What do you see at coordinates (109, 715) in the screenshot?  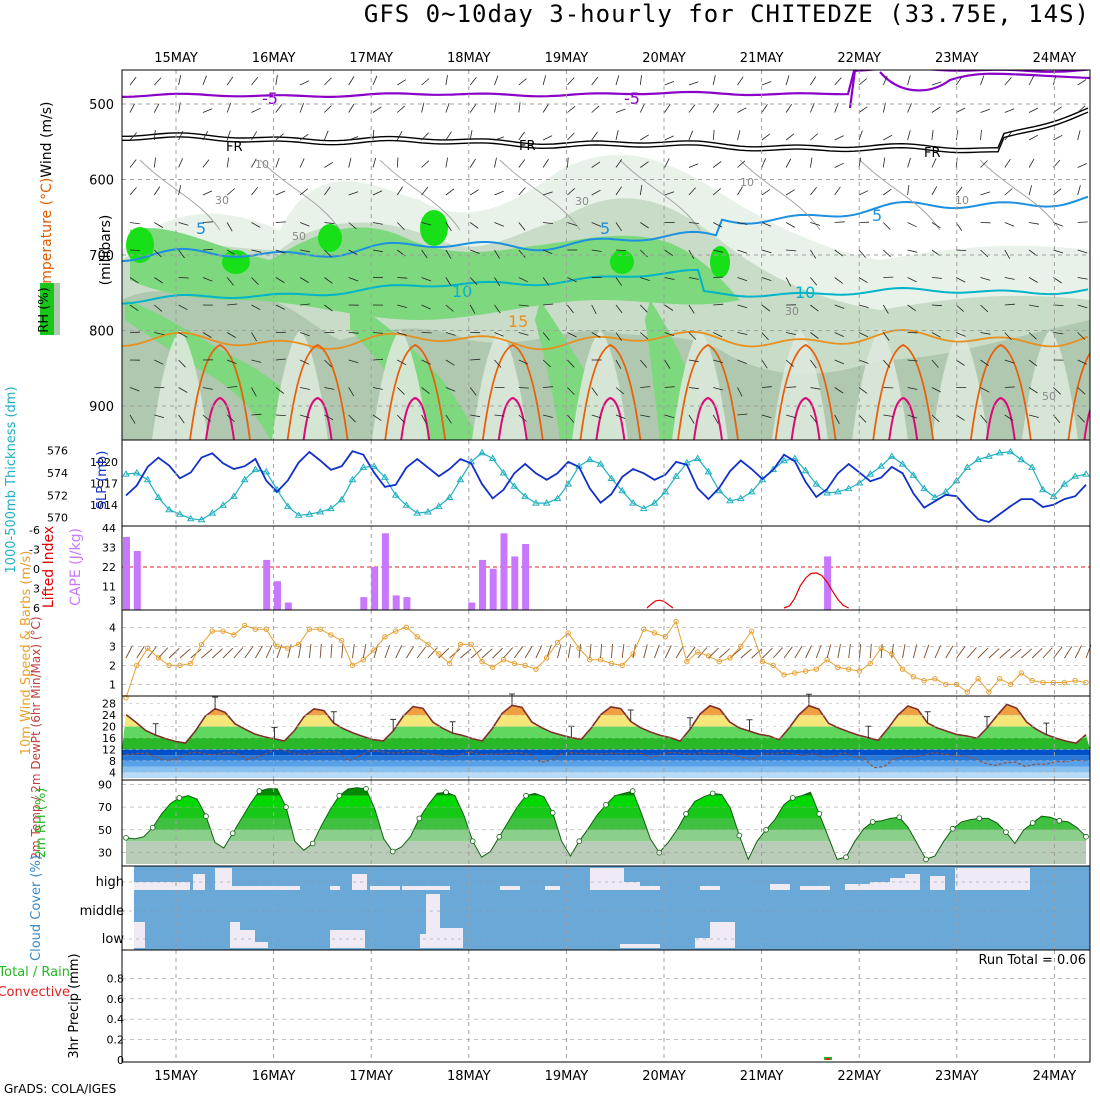 I see `temp-tick-label: 24` at bounding box center [109, 715].